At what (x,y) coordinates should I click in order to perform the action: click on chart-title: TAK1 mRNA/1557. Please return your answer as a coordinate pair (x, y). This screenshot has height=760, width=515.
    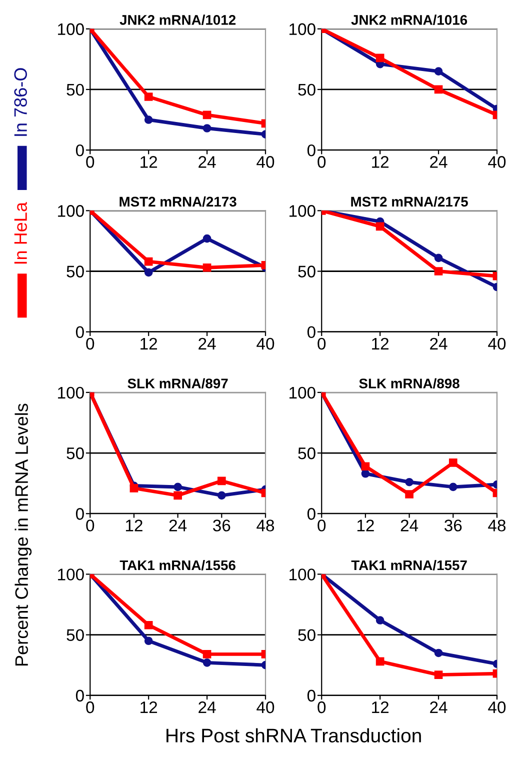
    Looking at the image, I should click on (409, 565).